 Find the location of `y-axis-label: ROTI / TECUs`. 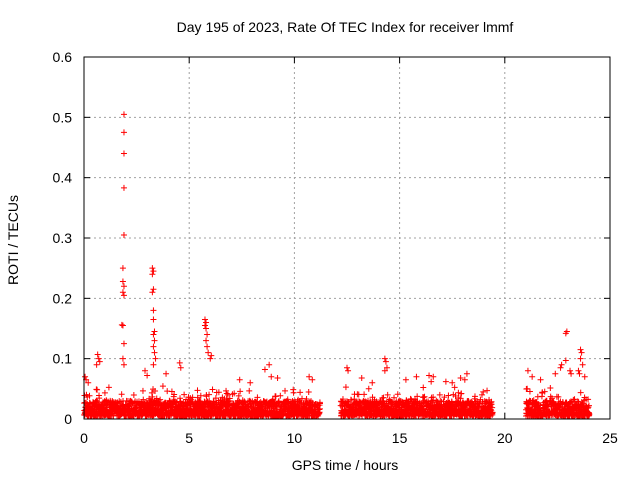

y-axis-label: ROTI / TECUs is located at coordinates (13, 240).